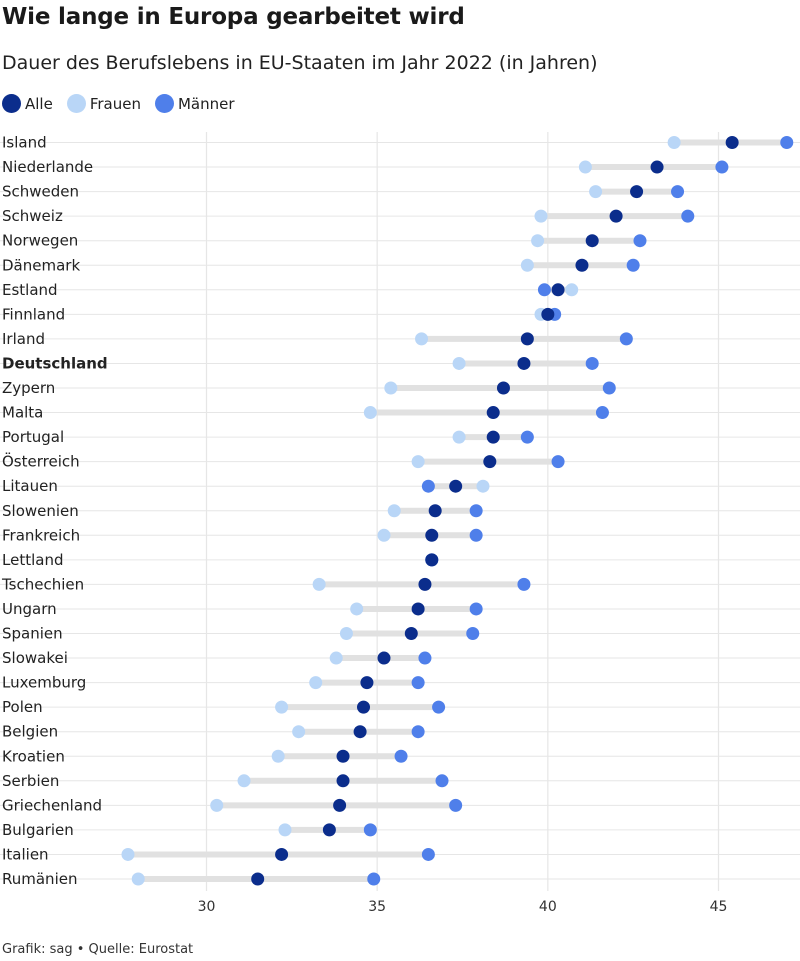  What do you see at coordinates (39, 879) in the screenshot?
I see `country-label: Rumänien` at bounding box center [39, 879].